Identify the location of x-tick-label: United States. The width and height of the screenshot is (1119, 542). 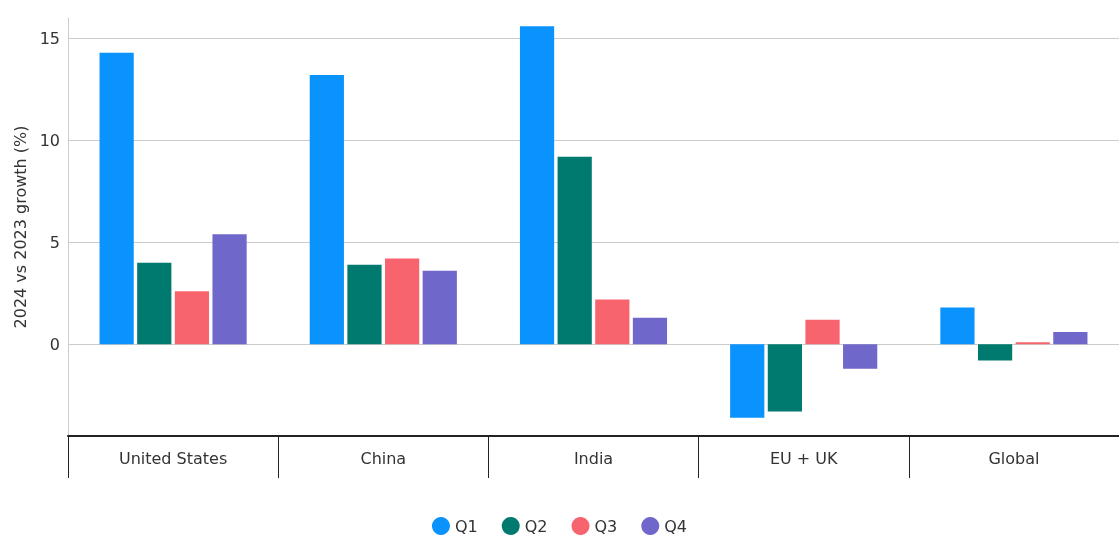
(173, 458).